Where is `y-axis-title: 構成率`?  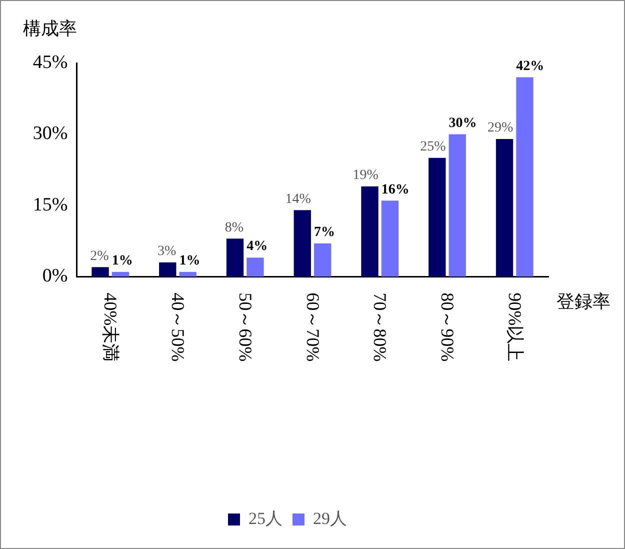
y-axis-title: 構成率 is located at coordinates (50, 28).